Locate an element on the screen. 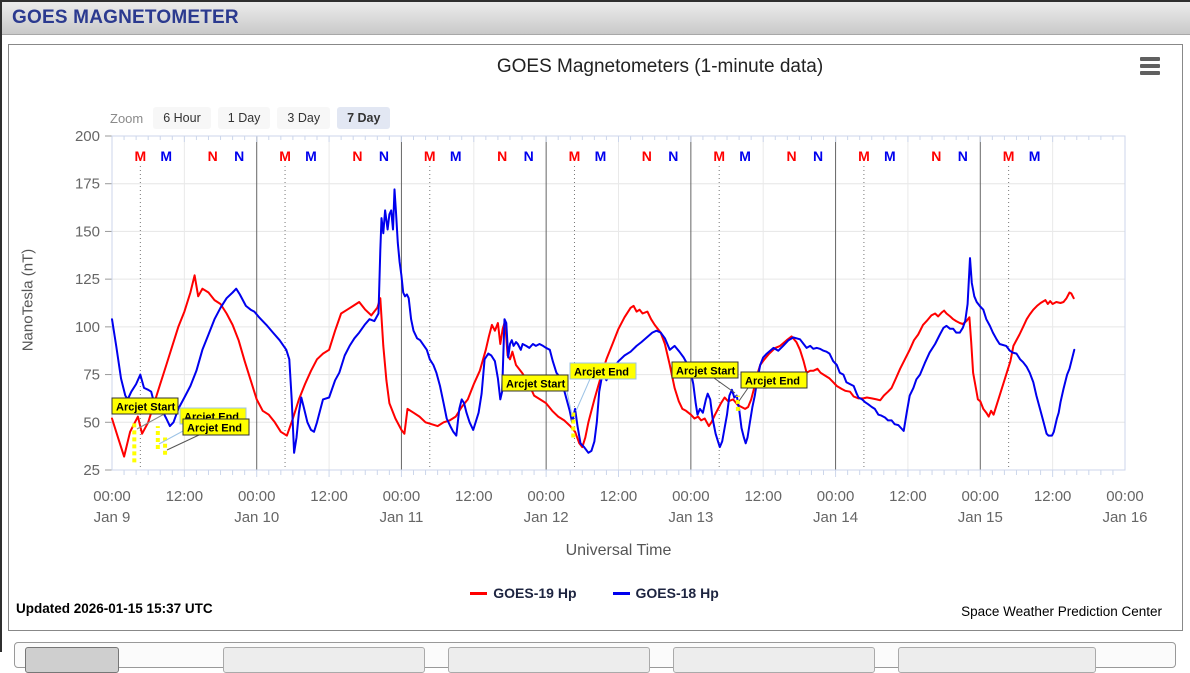  zoom-label: Zoom is located at coordinates (127, 118).